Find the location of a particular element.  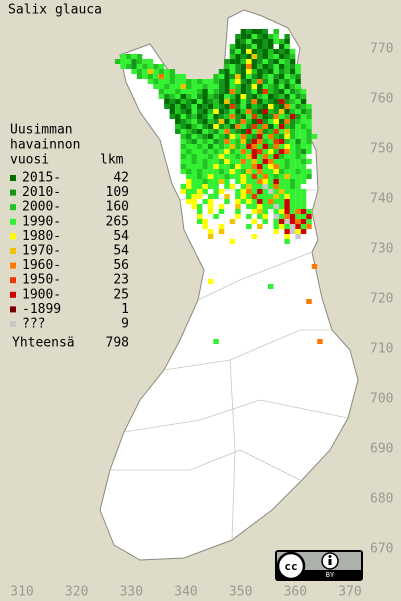

legend-swatch is located at coordinates (13, 280).